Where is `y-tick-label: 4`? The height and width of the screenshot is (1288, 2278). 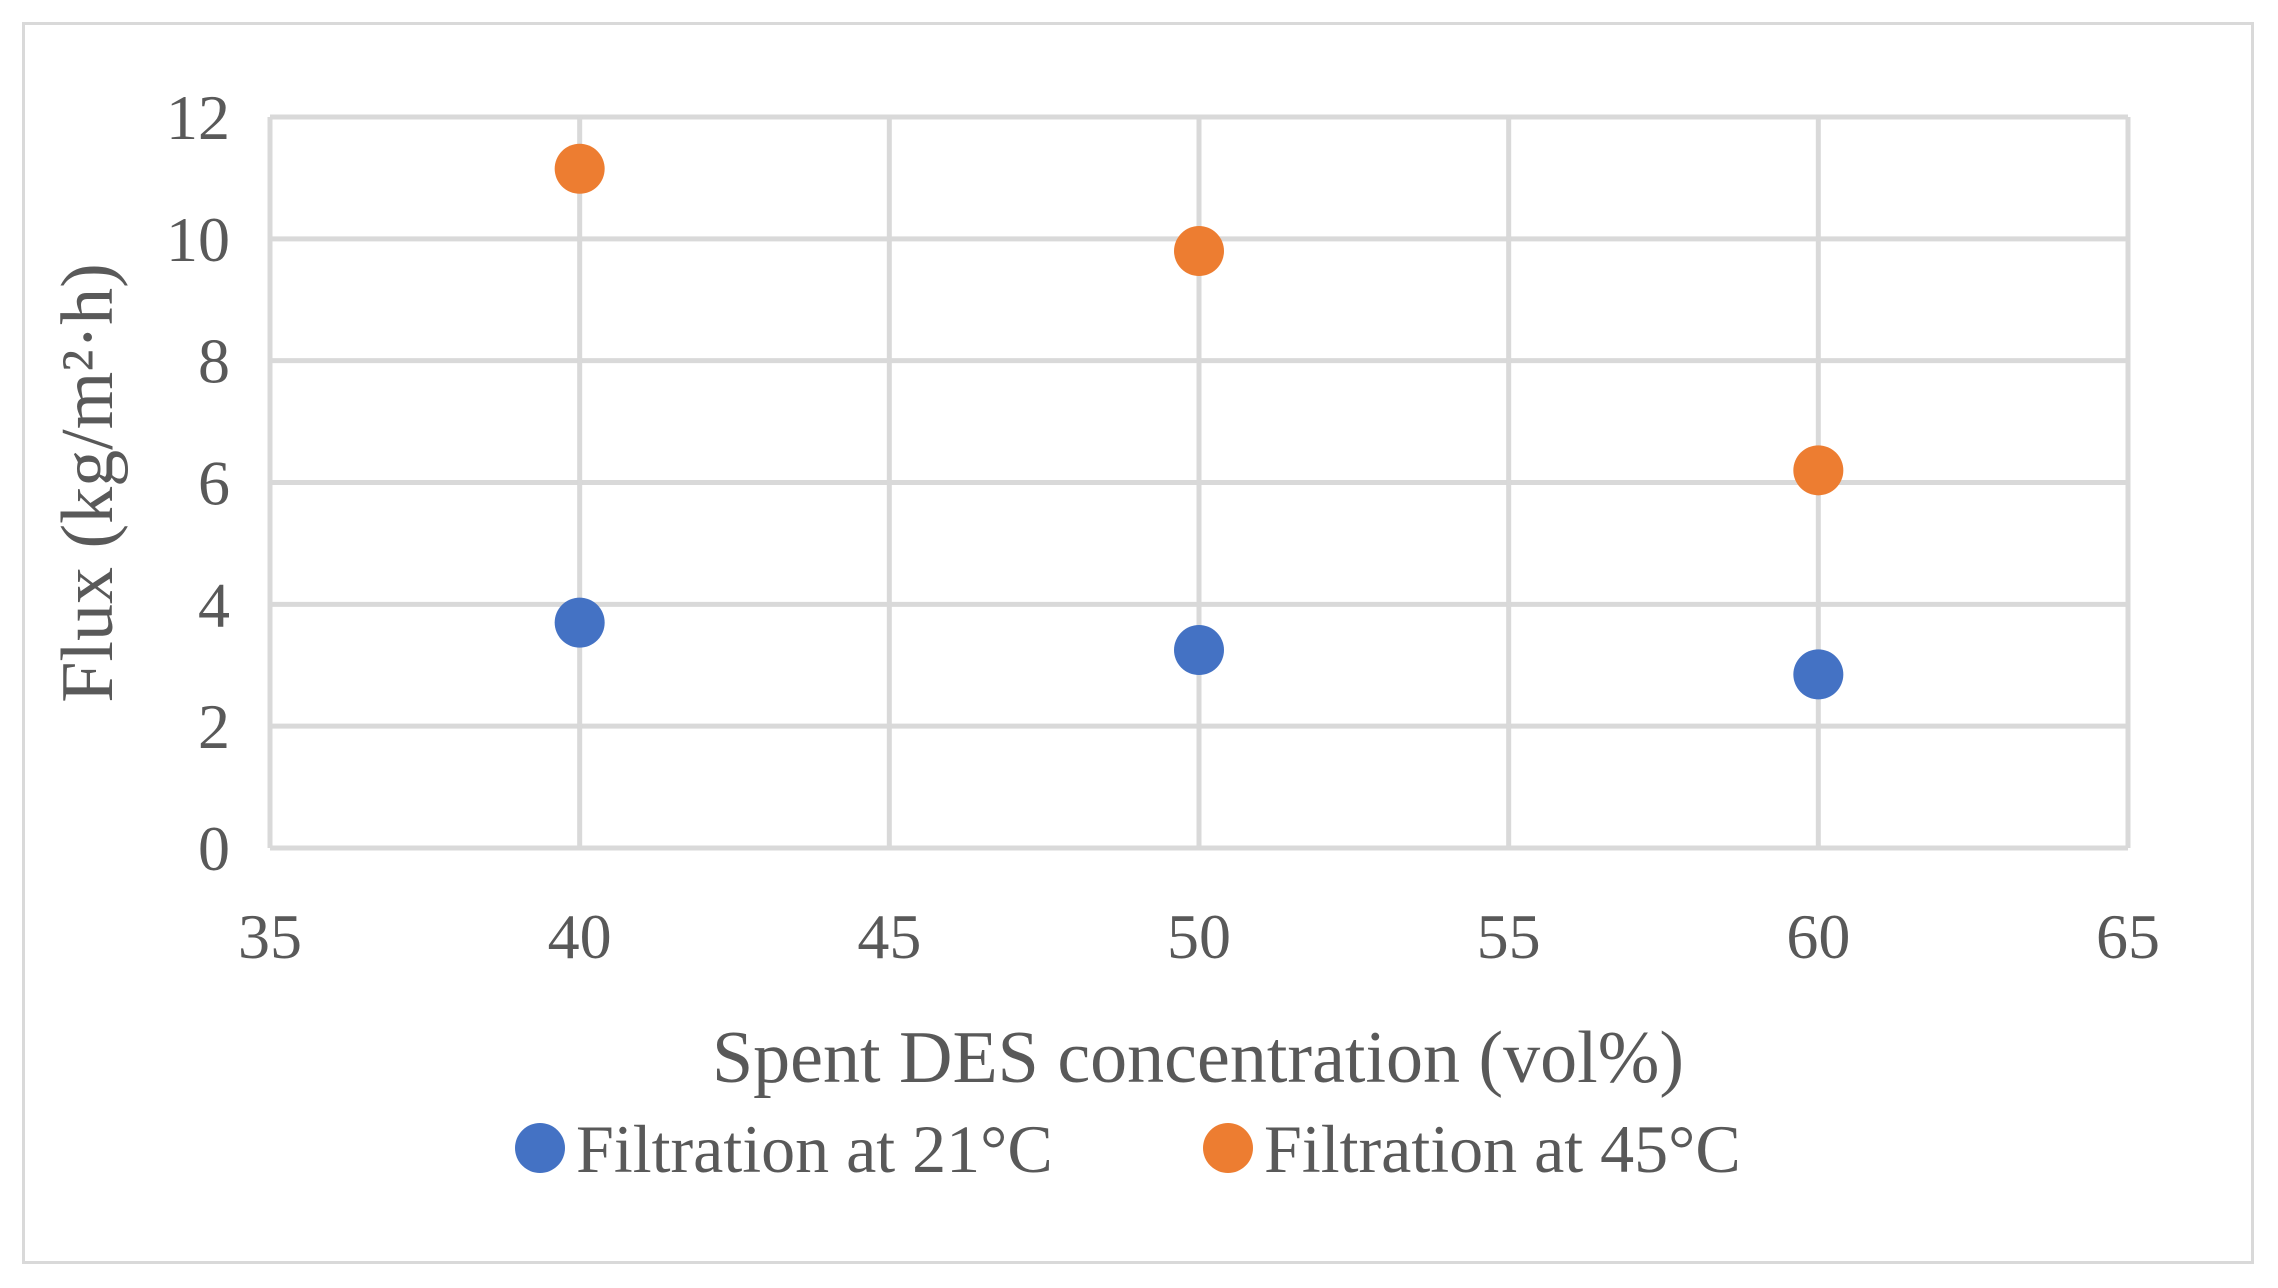 y-tick-label: 4 is located at coordinates (214, 604).